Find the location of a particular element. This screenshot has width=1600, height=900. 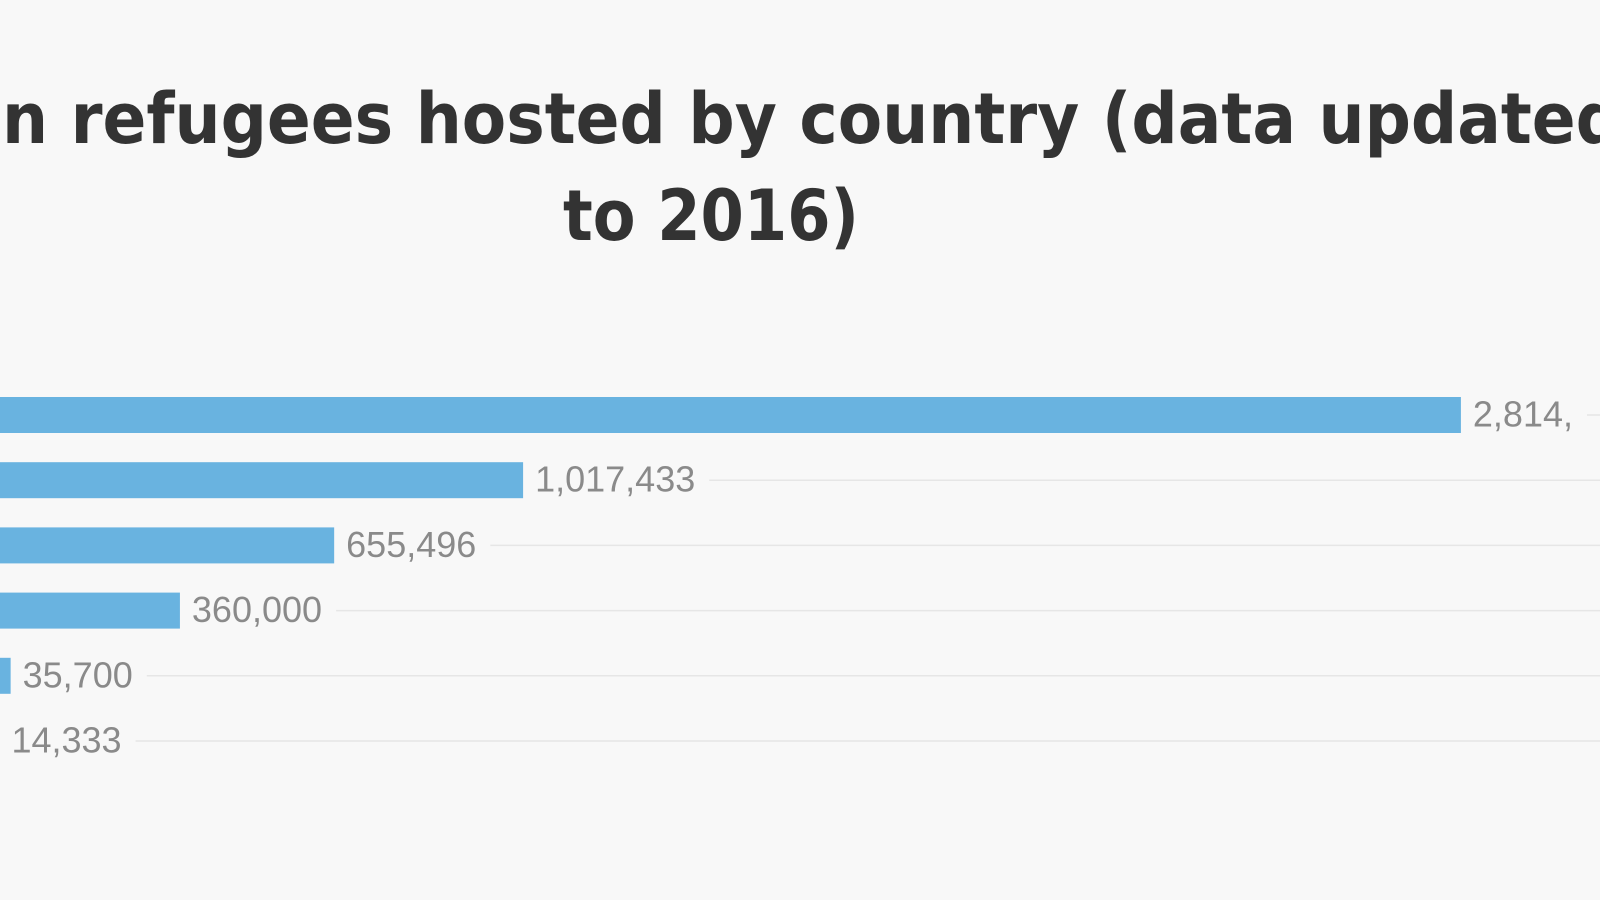

value-label: 655,496 is located at coordinates (411, 544).